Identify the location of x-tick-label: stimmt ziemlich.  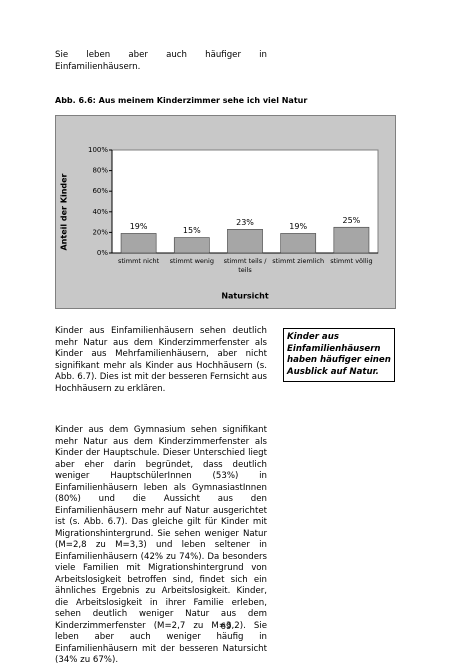
(298, 261).